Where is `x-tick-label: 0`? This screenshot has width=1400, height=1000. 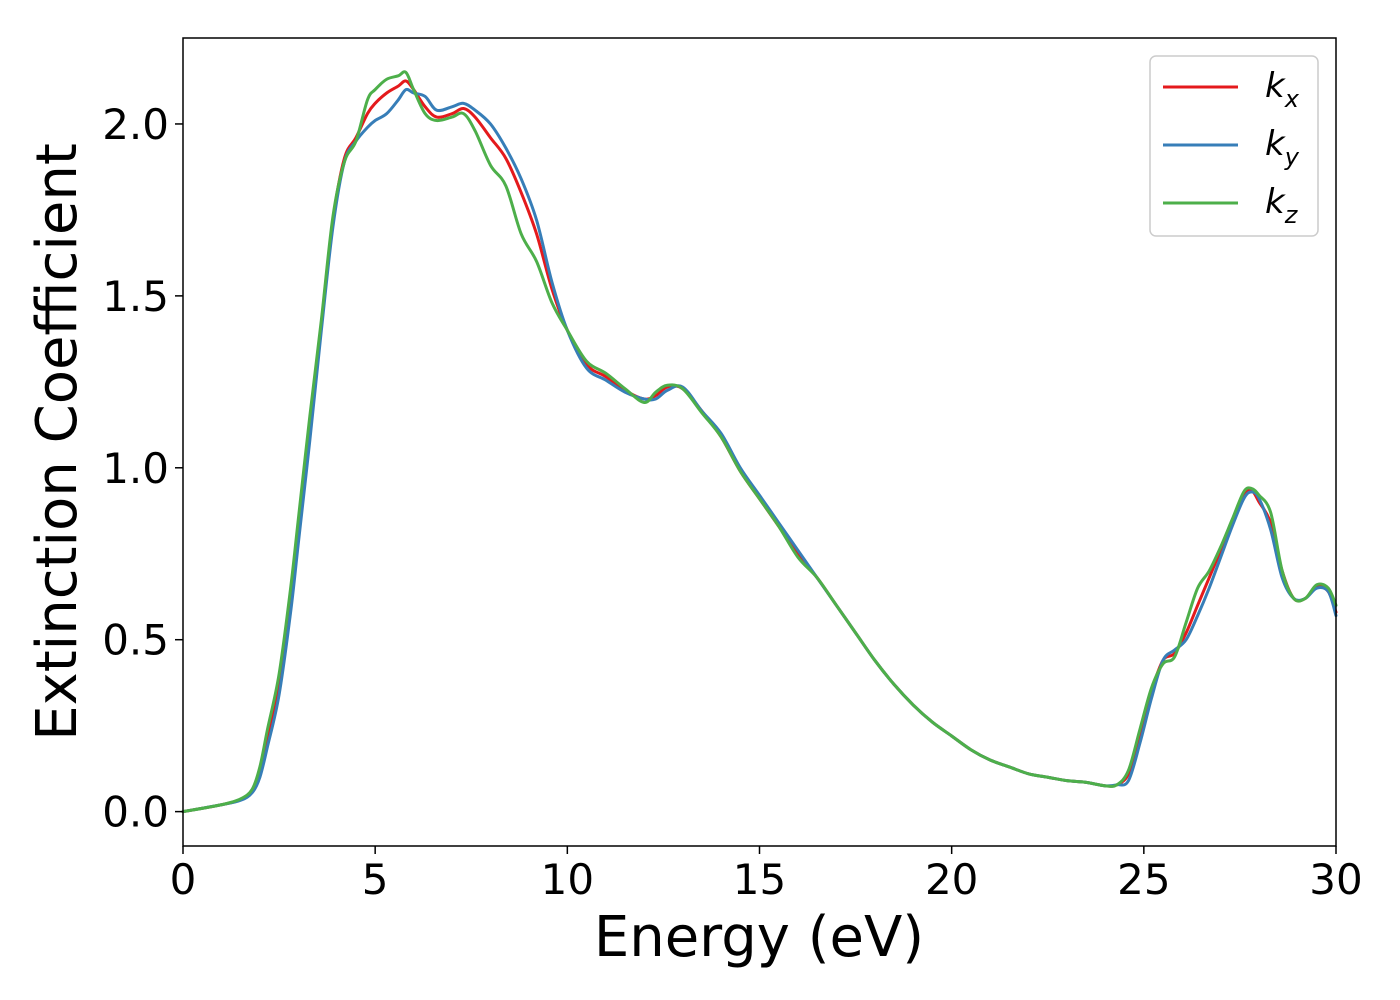 x-tick-label: 0 is located at coordinates (183, 879).